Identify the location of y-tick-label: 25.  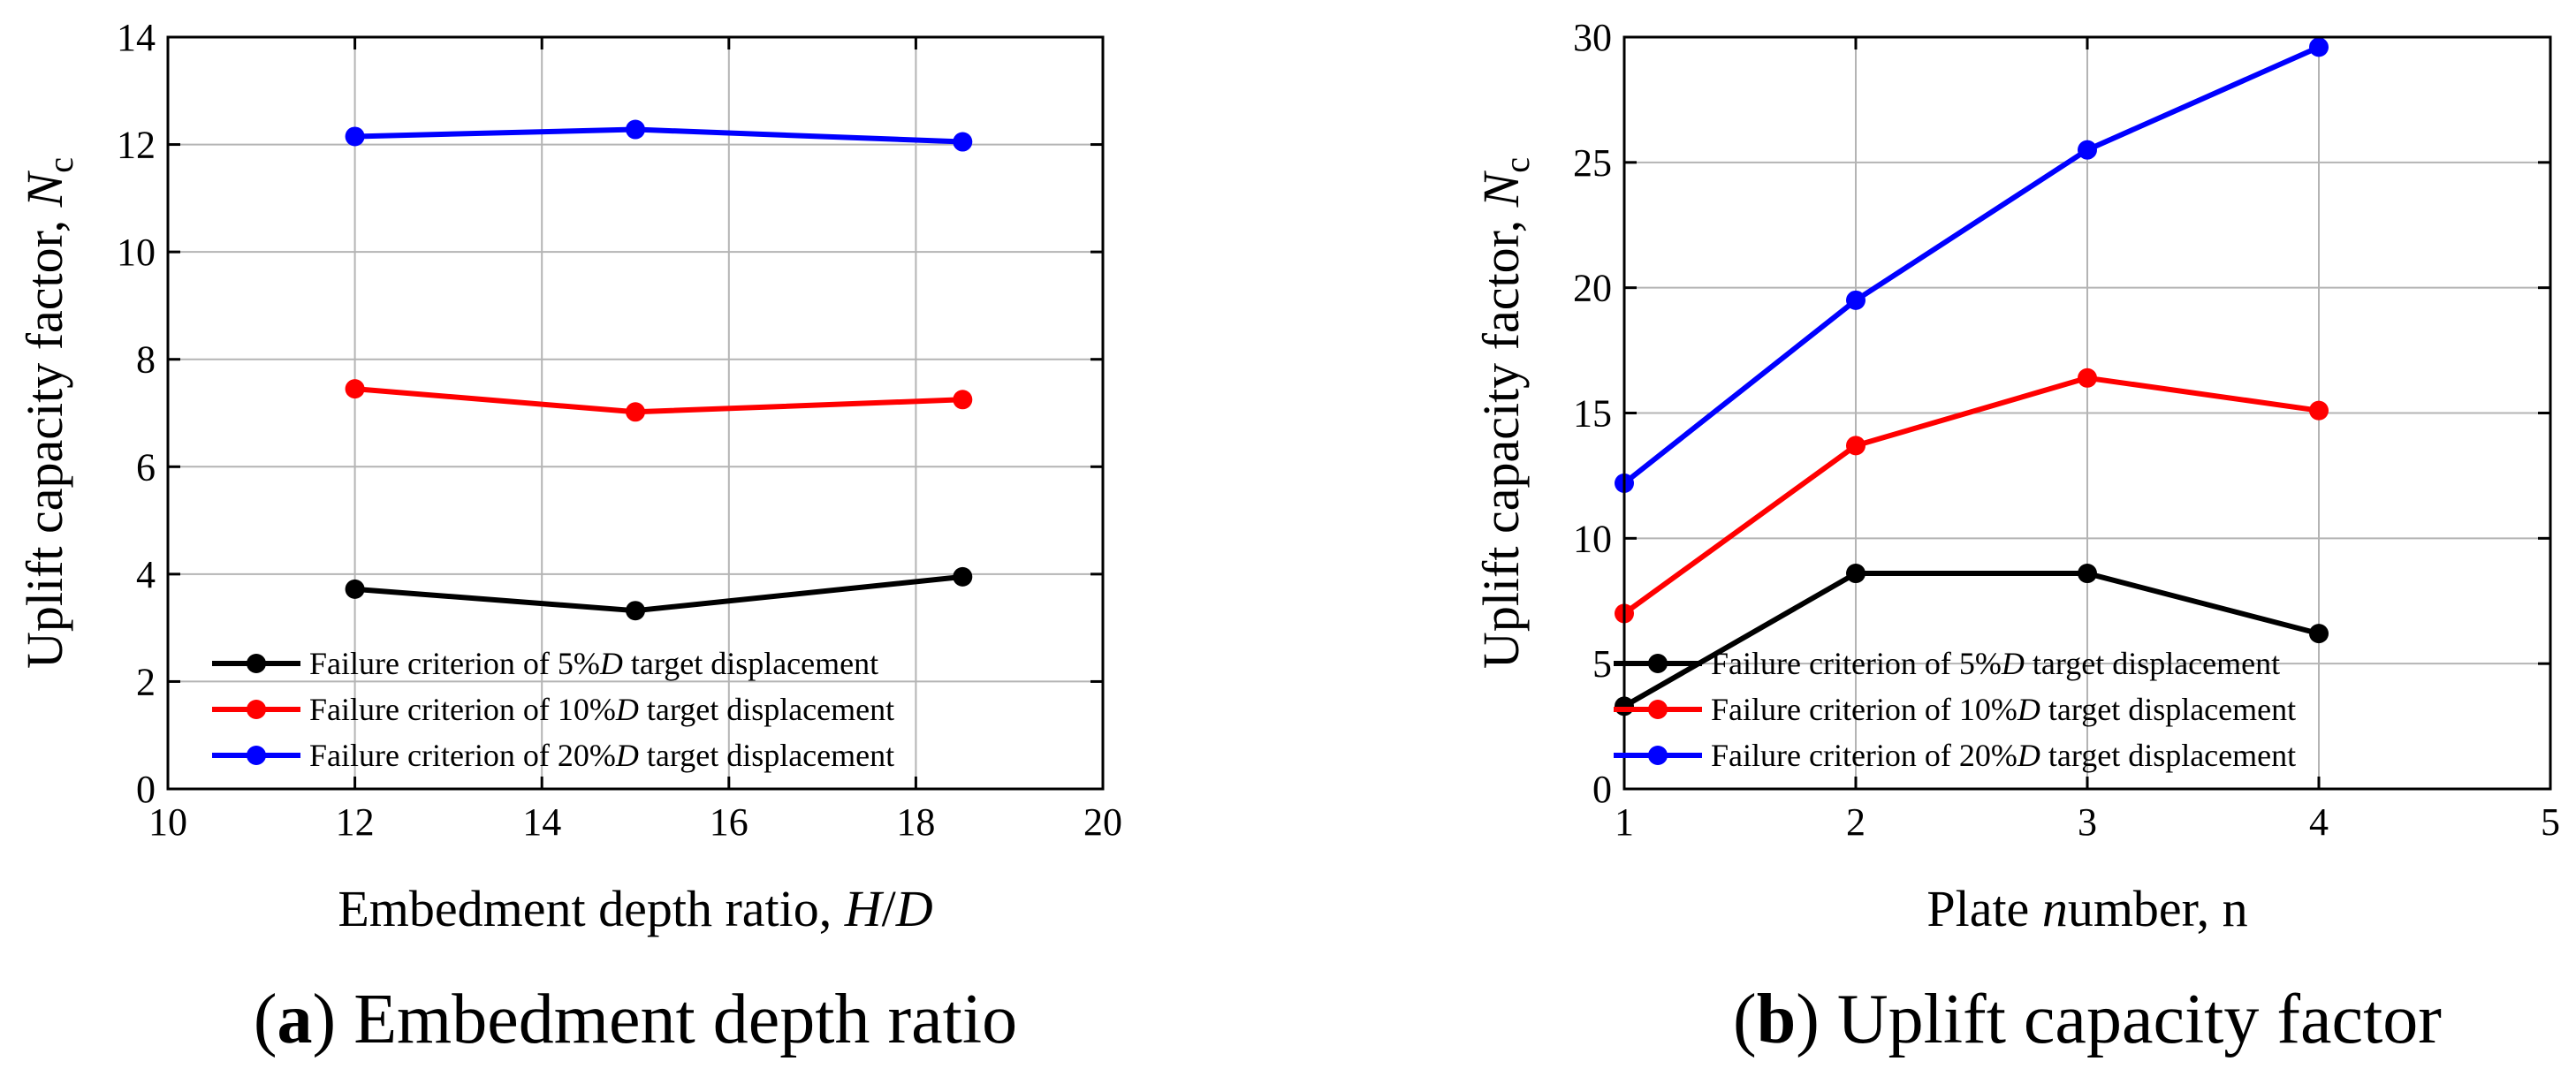
(1592, 163).